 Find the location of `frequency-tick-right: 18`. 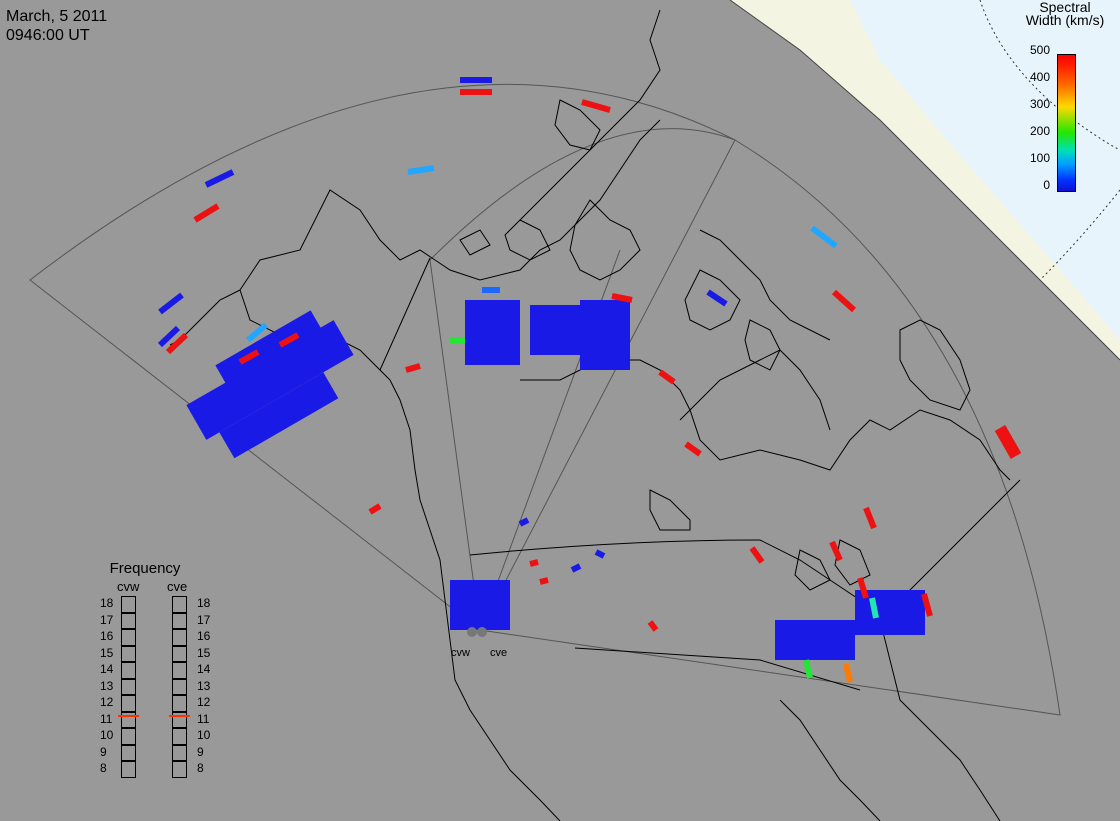

frequency-tick-right: 18 is located at coordinates (204, 603).